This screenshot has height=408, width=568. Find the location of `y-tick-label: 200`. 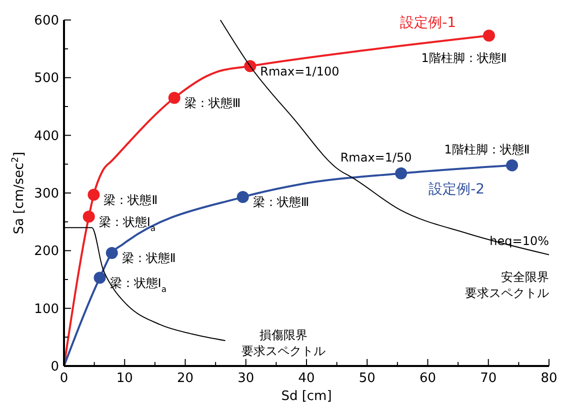

y-tick-label: 200 is located at coordinates (46, 252).